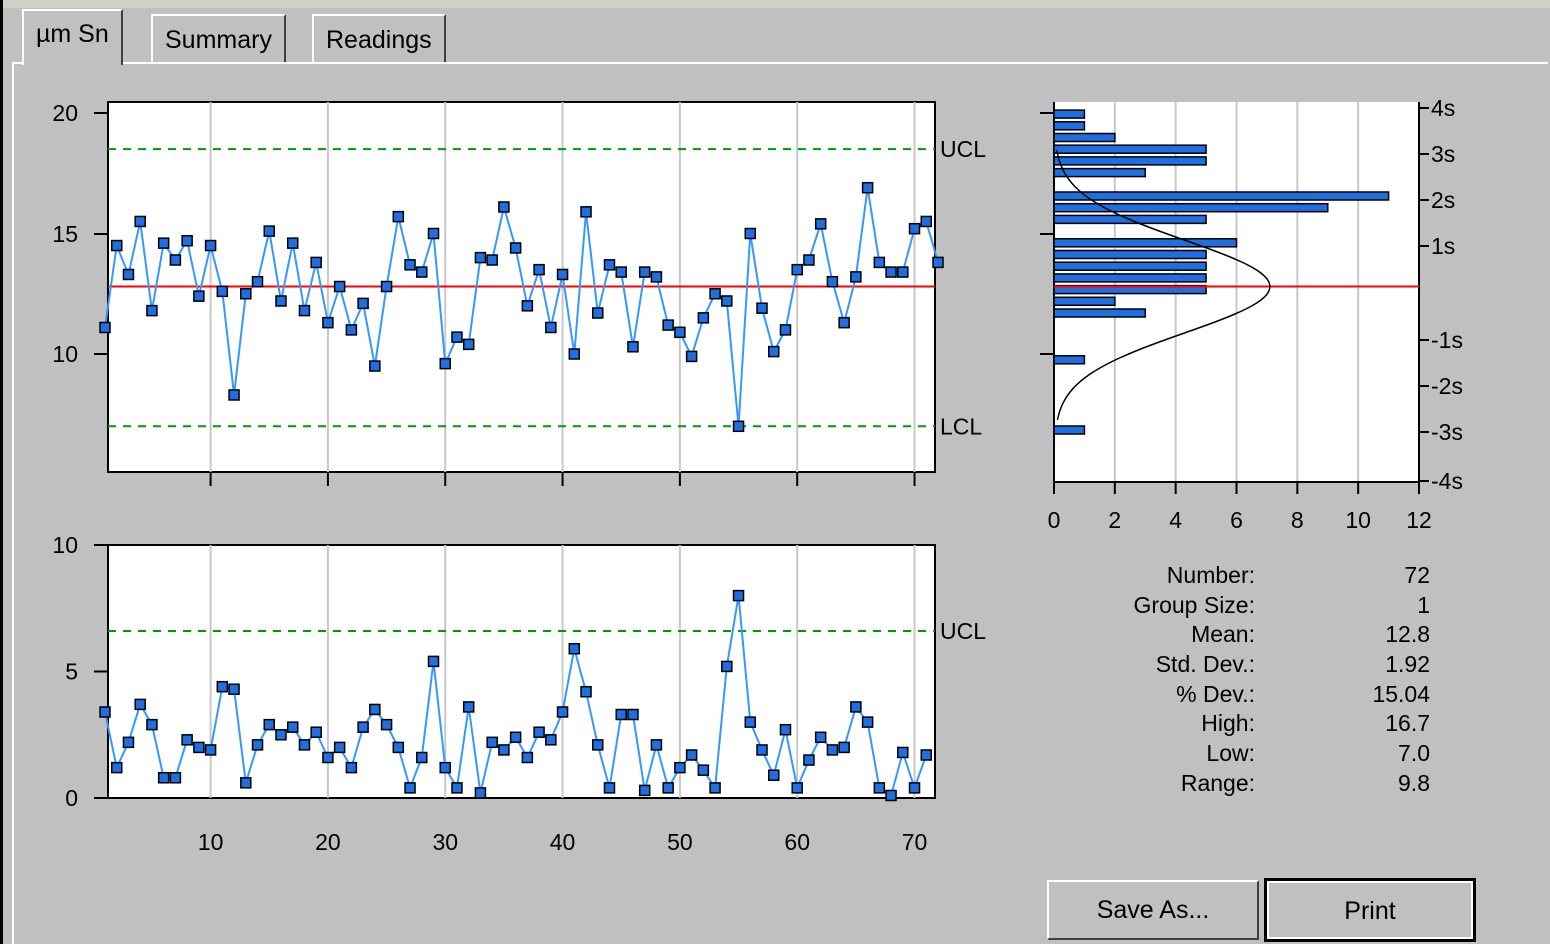 This screenshot has width=1550, height=944. I want to click on moving-range-y-tick-label: 0, so click(71, 798).